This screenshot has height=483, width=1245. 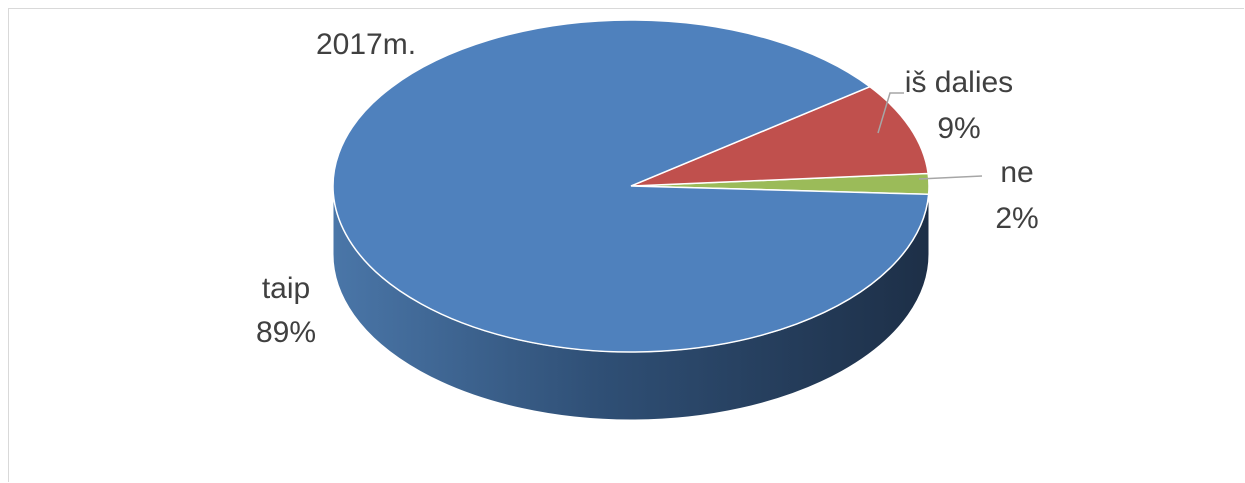 I want to click on leader-lines, so click(x=930, y=136).